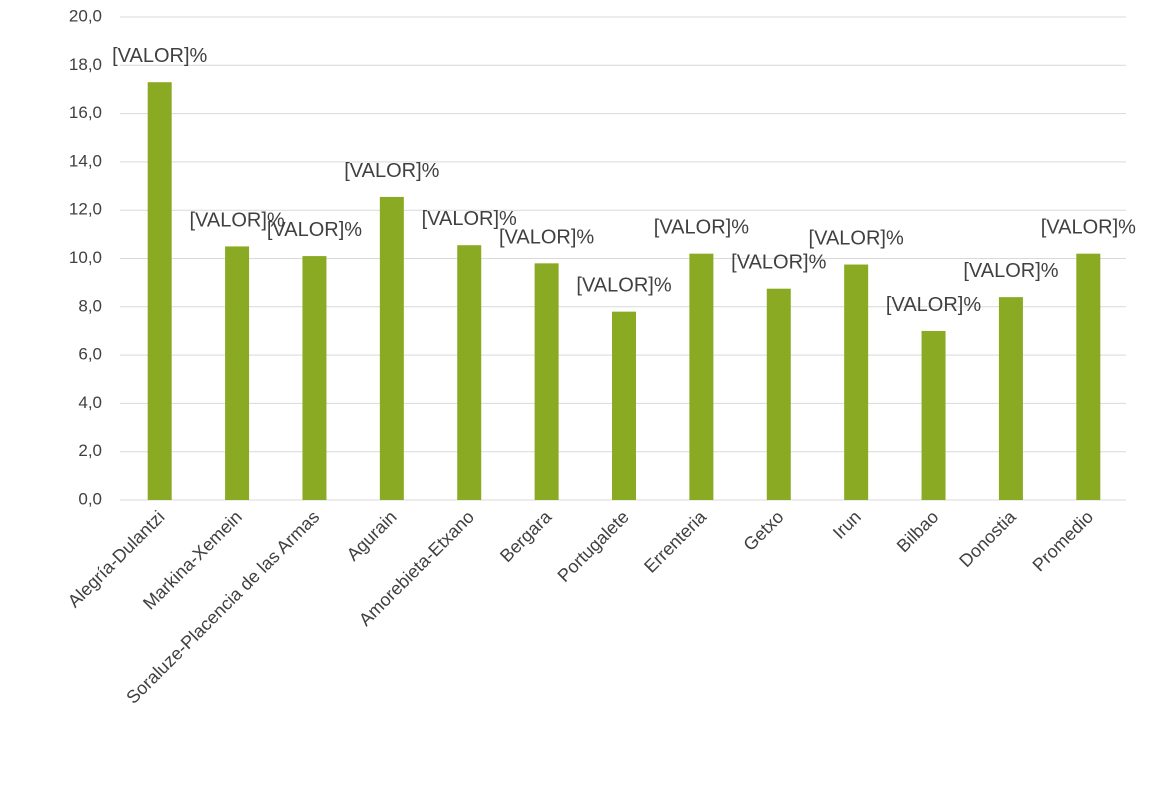 Image resolution: width=1162 pixels, height=806 pixels. What do you see at coordinates (85, 64) in the screenshot?
I see `y-tick-label: 18,0` at bounding box center [85, 64].